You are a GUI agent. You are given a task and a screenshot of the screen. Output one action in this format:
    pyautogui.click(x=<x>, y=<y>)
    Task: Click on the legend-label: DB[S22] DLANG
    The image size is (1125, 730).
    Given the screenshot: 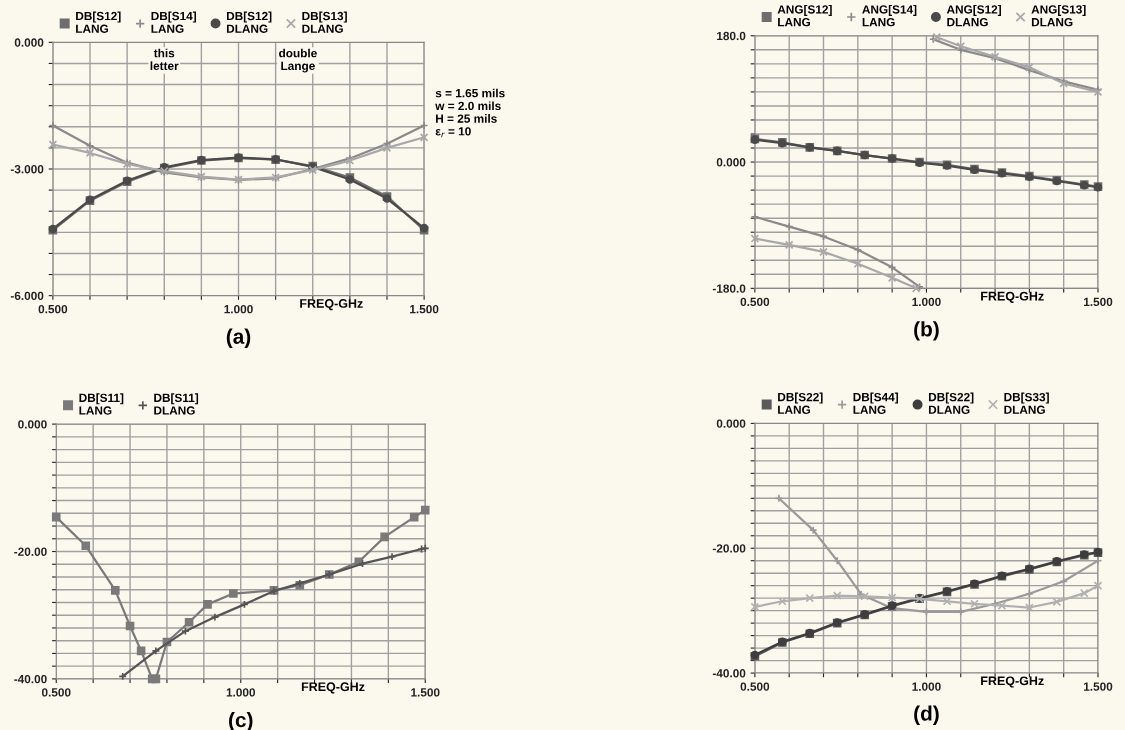 What is the action you would take?
    pyautogui.click(x=951, y=403)
    